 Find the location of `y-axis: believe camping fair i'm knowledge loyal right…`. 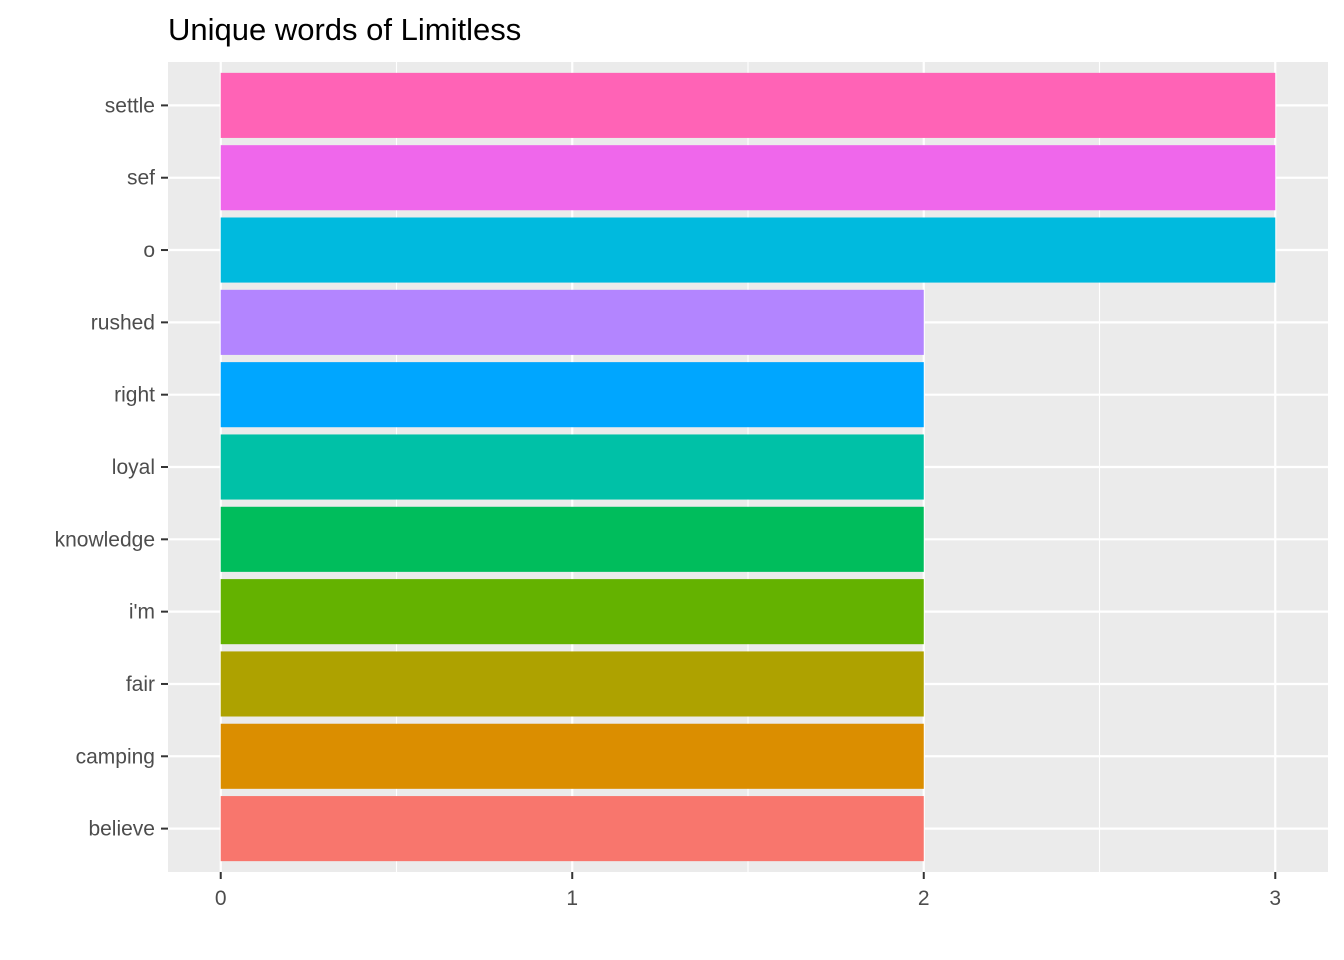

y-axis: believe camping fair i'm knowledge loyal right… is located at coordinates (111, 467).